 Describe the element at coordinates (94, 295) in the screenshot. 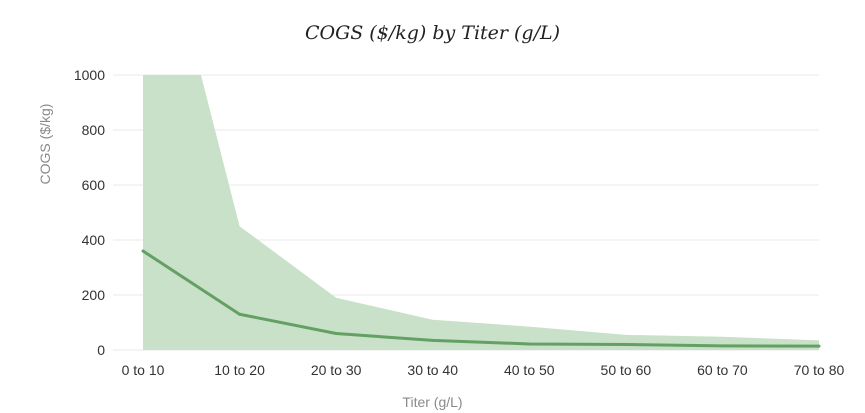

I see `y-tick-label: 200` at that location.